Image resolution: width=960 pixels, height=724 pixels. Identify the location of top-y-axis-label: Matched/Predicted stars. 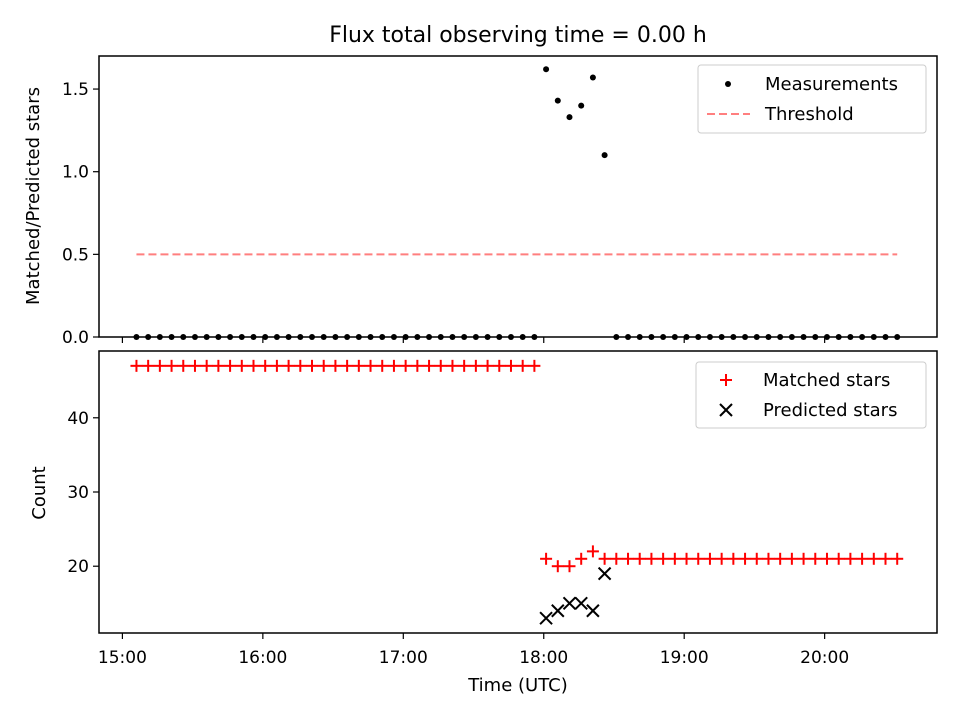
(33, 196).